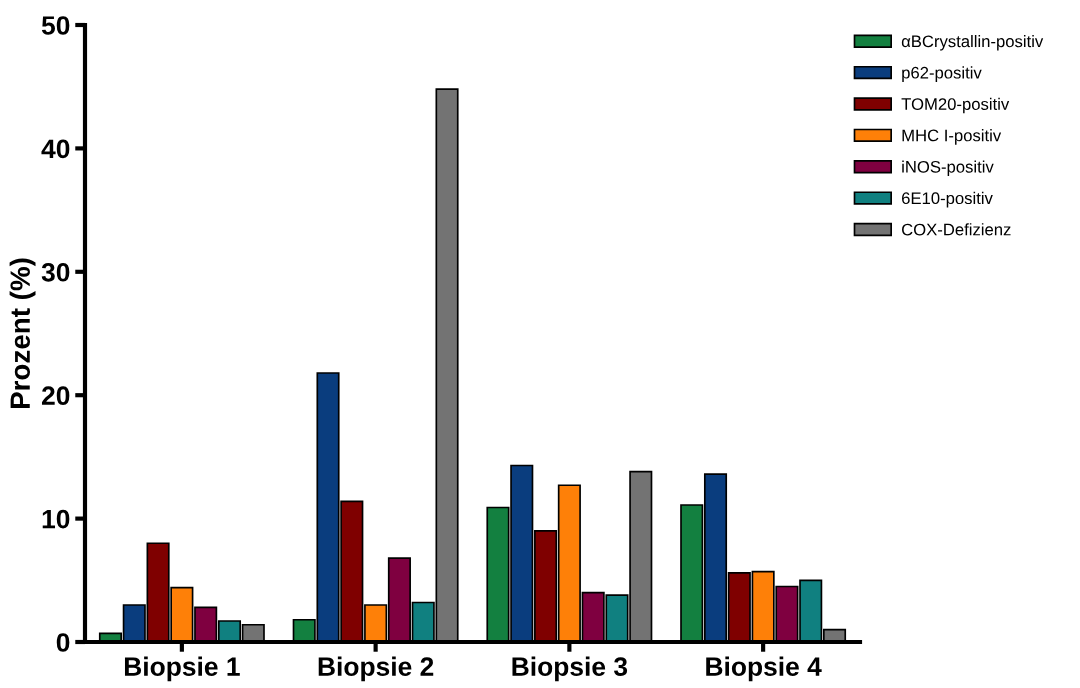 The height and width of the screenshot is (688, 1080). Describe the element at coordinates (942, 74) in the screenshot. I see `legend-label: p62-positiv` at that location.